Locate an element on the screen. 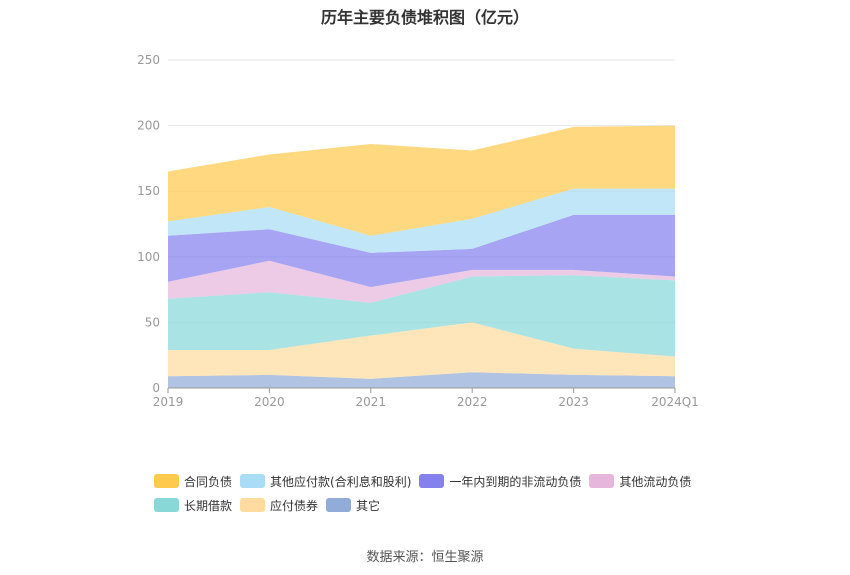 The image size is (850, 575). legend-label: 一年内到期的非流动负债 is located at coordinates (515, 481).